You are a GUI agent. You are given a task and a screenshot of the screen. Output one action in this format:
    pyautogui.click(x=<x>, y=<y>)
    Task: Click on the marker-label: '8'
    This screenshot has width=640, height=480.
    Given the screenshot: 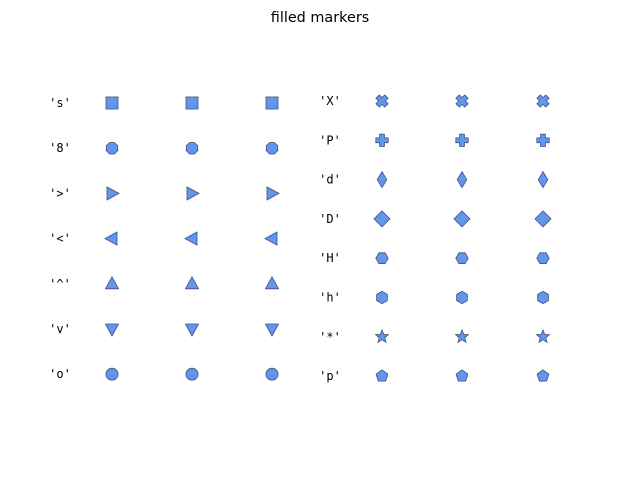 What is the action you would take?
    pyautogui.click(x=60, y=148)
    